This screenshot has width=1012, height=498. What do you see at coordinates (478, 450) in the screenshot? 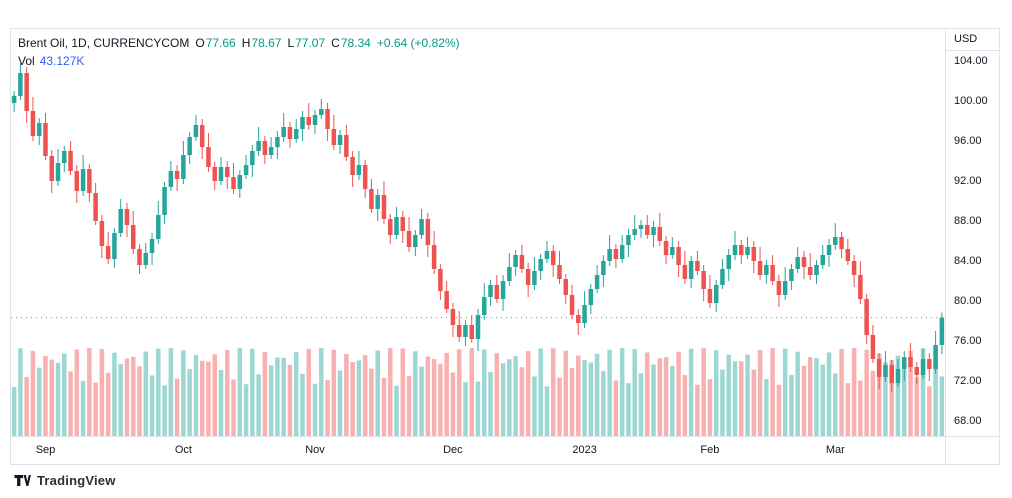
I see `time-axis: Sep Oct Nov Dec 2023 Feb Mar` at bounding box center [478, 450].